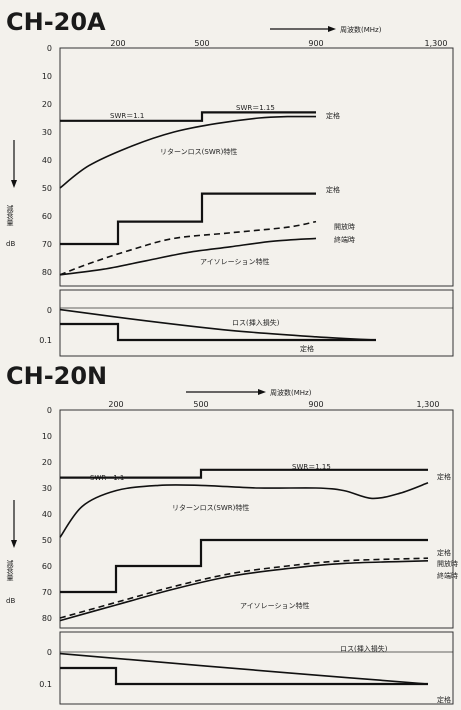 The height and width of the screenshot is (710, 461). Describe the element at coordinates (56, 376) in the screenshot. I see `chart-title: CH-20N` at that location.